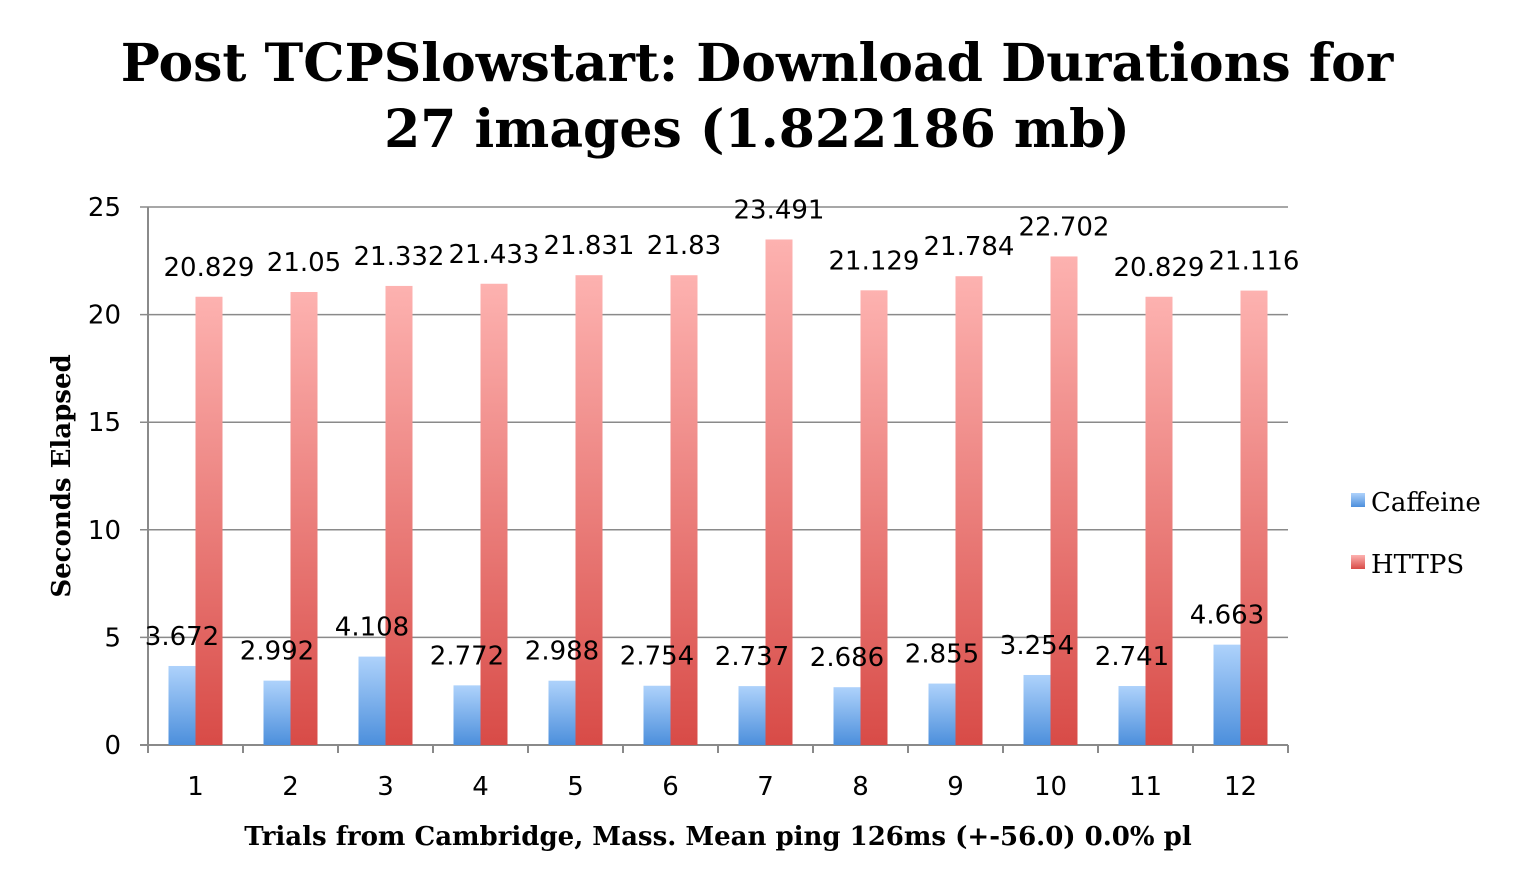 The image size is (1520, 892). Describe the element at coordinates (860, 787) in the screenshot. I see `x-tick-label: 8` at that location.